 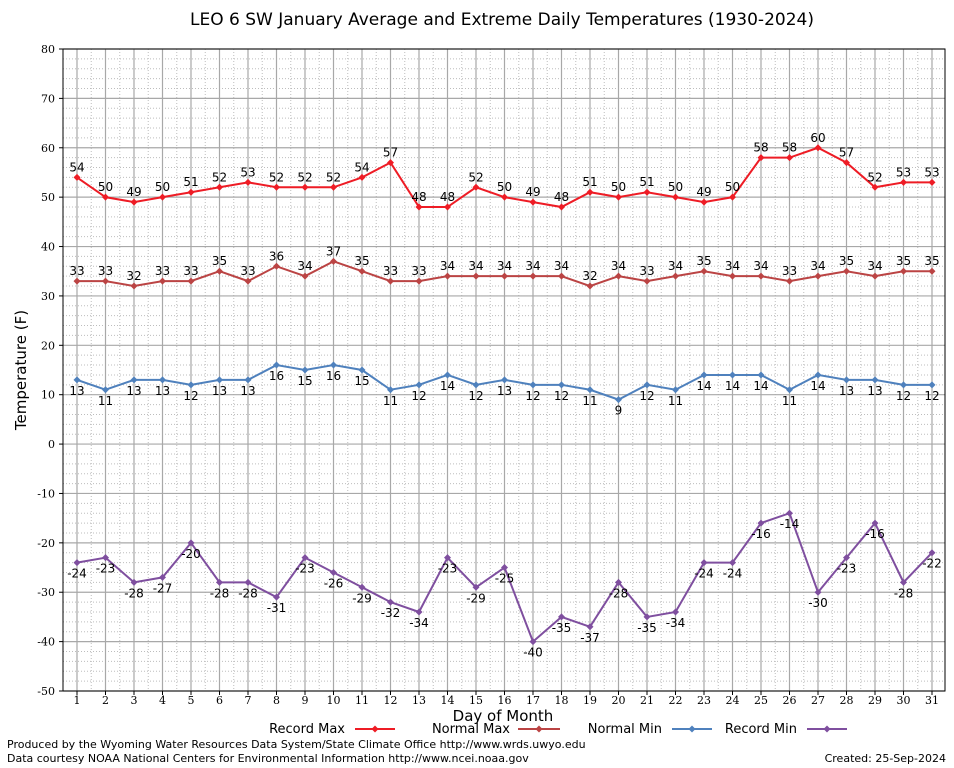 What do you see at coordinates (276, 700) in the screenshot?
I see `x-tick-label: 8` at bounding box center [276, 700].